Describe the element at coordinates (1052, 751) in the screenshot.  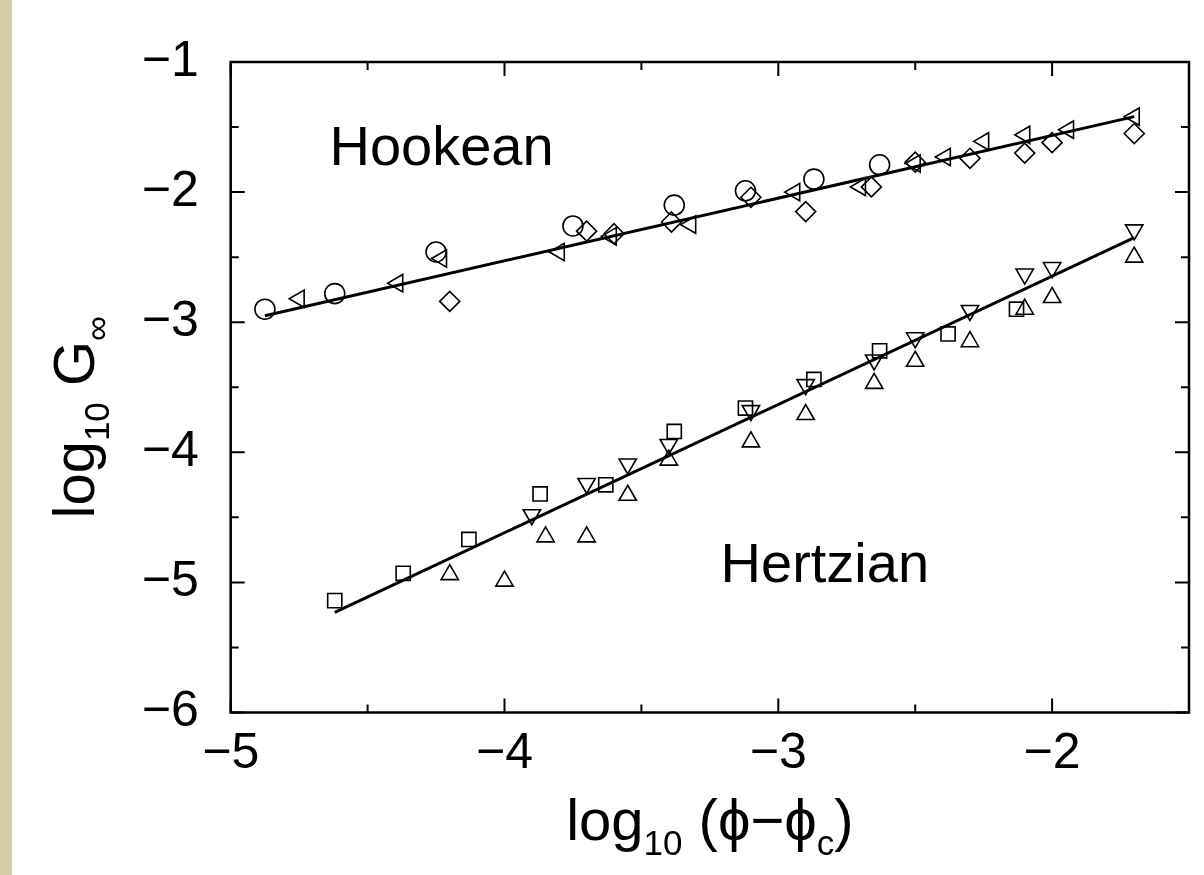
I see `x-tick-label: −2` at that location.